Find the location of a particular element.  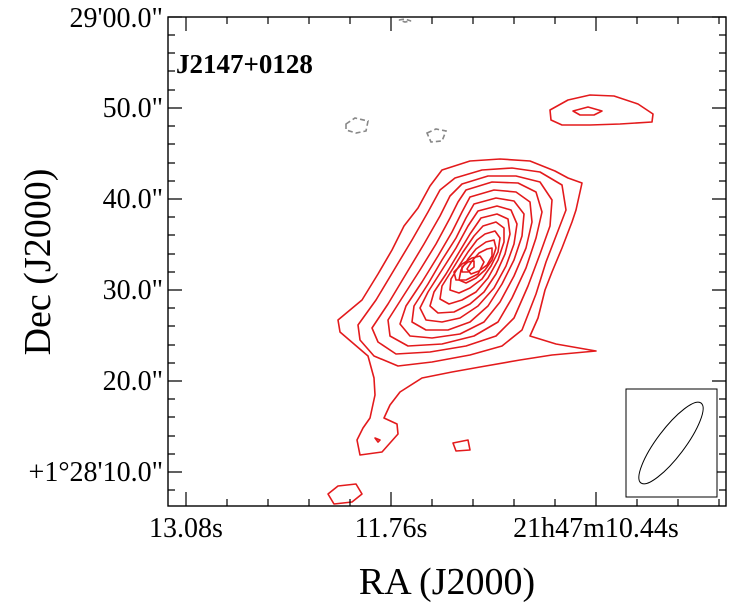

beam-inset is located at coordinates (671, 443).